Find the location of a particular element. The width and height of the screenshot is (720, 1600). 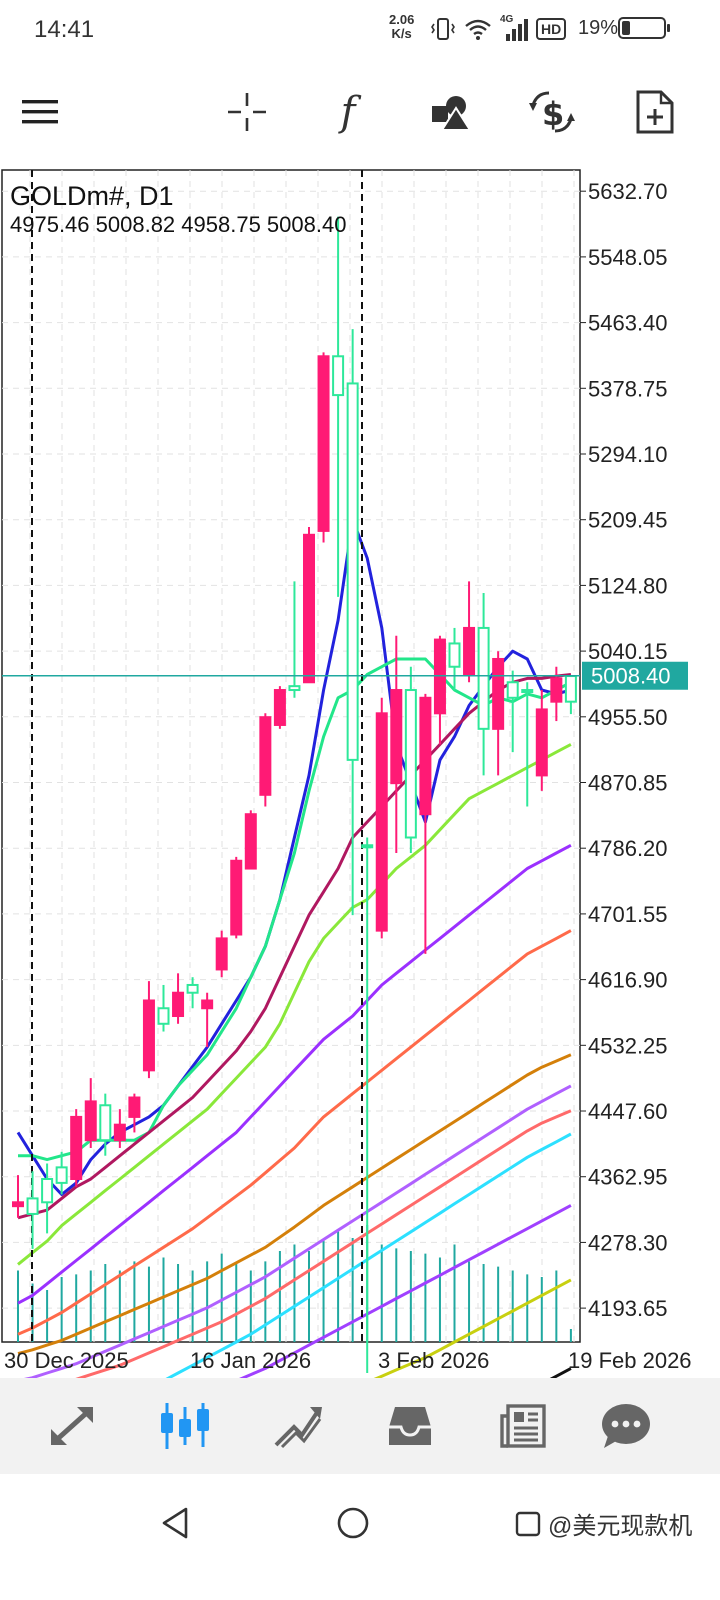

crosshair-button is located at coordinates (247, 112).